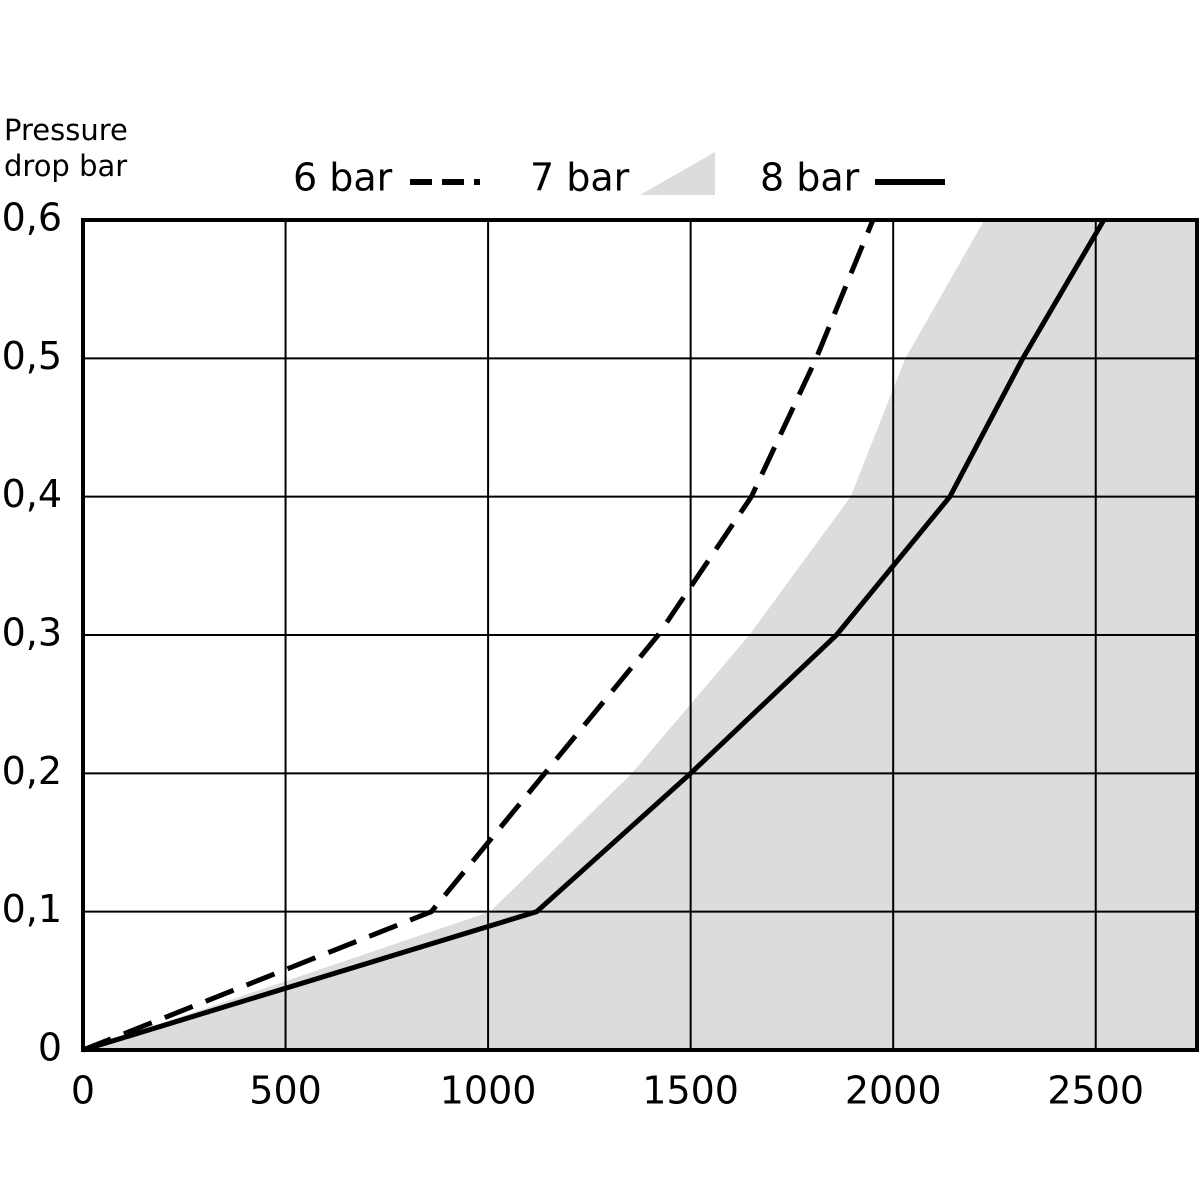  Describe the element at coordinates (488, 1091) in the screenshot. I see `x-tick-label: 1000` at that location.